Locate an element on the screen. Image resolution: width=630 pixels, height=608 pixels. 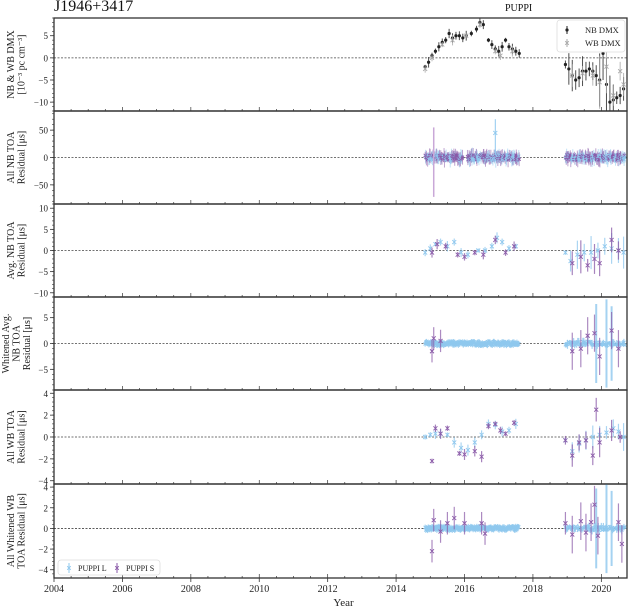
svg-text: All NB TOA is located at coordinates (11, 157).